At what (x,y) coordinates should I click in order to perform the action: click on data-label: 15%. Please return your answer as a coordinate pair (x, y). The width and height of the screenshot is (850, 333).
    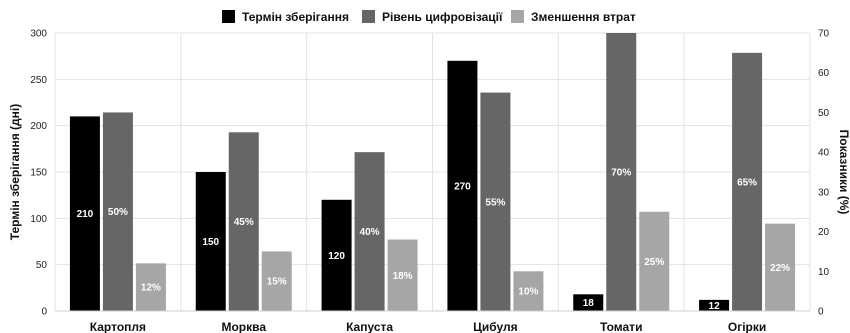
    Looking at the image, I should click on (277, 282).